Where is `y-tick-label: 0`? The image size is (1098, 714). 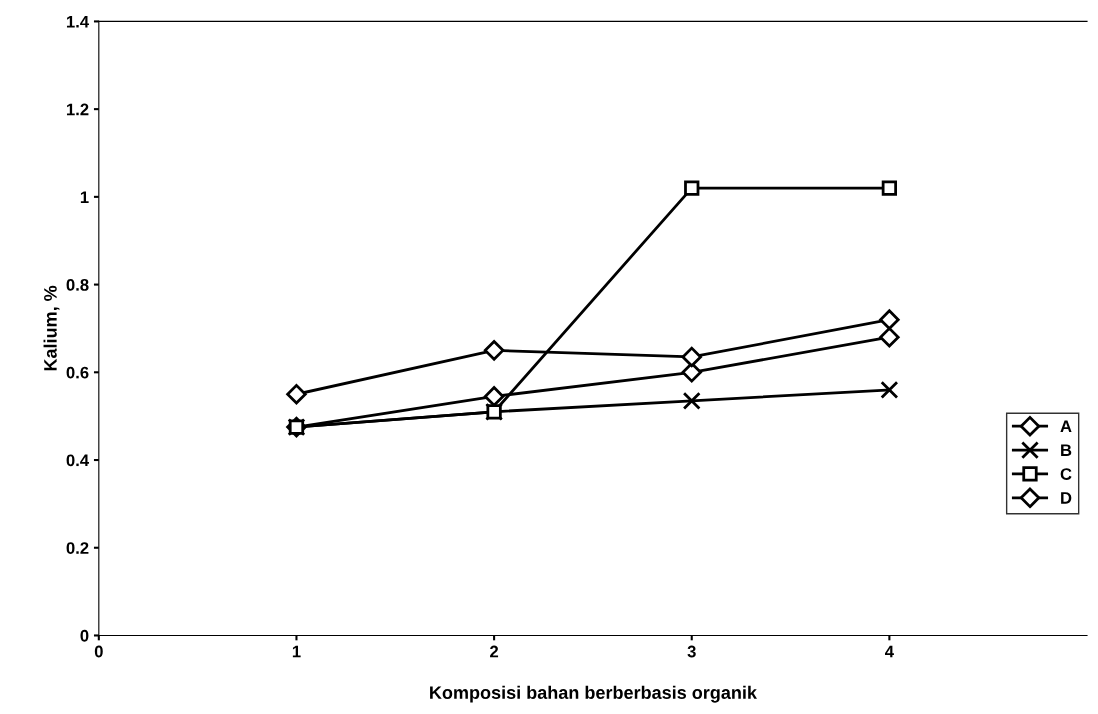
y-tick-label: 0 is located at coordinates (84, 635).